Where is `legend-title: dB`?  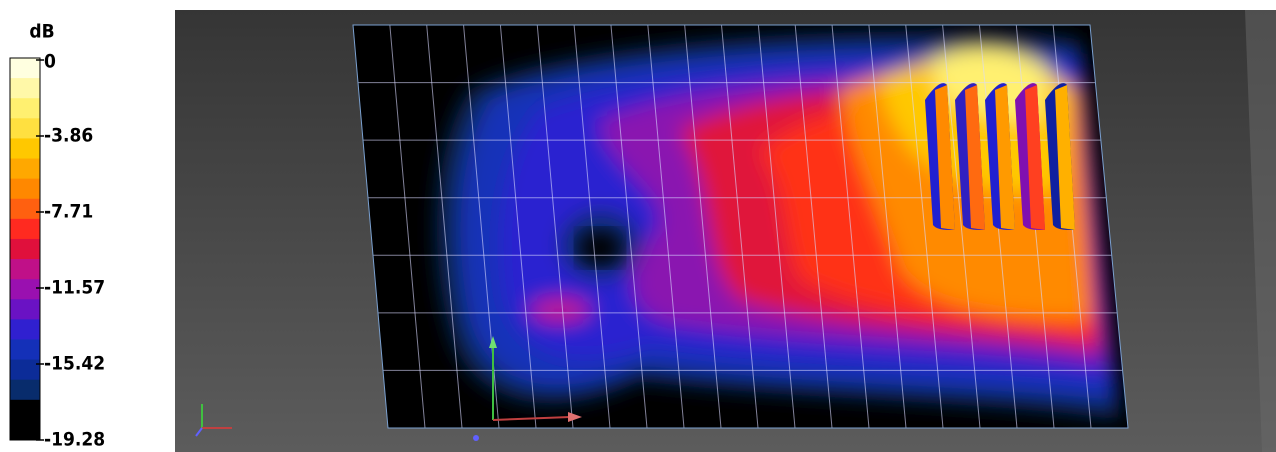 legend-title: dB is located at coordinates (41, 32).